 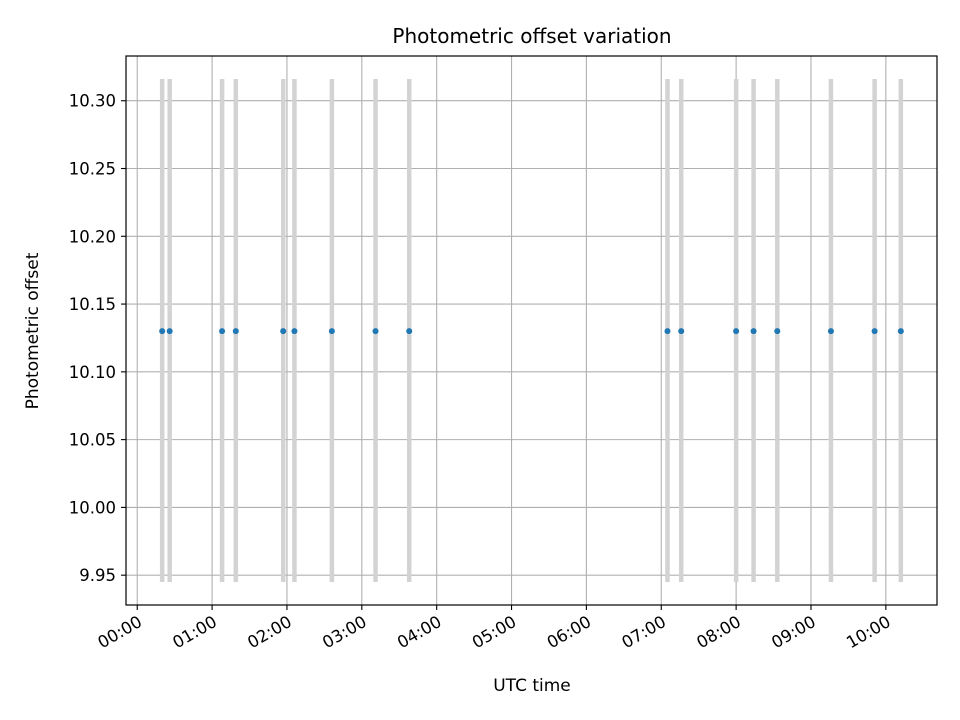 I want to click on x-axis-label: UTC time, so click(x=532, y=686).